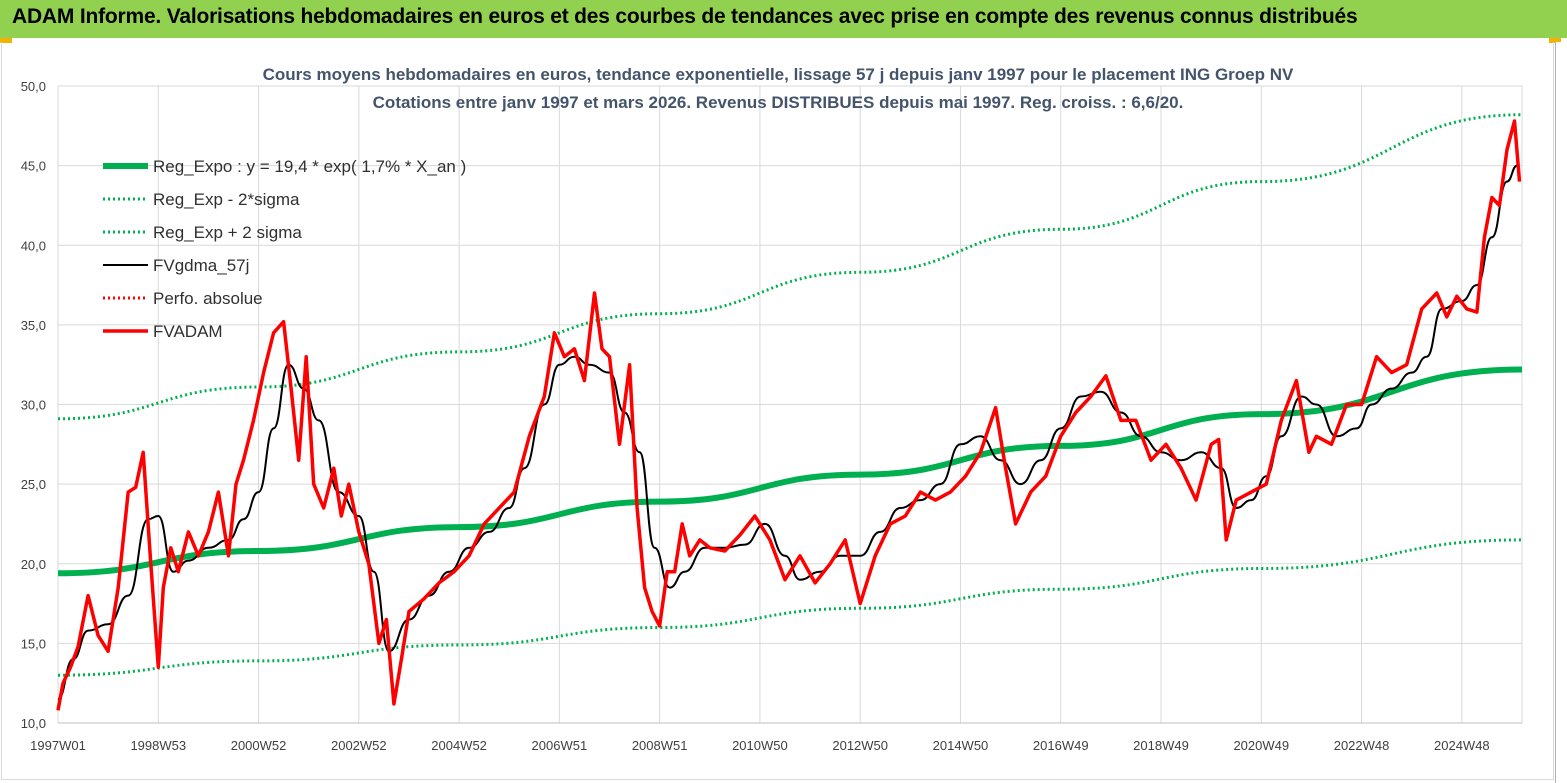  Describe the element at coordinates (309, 166) in the screenshot. I see `legend-label: Reg_Expo : y = 19,4 * exp( 1,7% * X_an )` at that location.